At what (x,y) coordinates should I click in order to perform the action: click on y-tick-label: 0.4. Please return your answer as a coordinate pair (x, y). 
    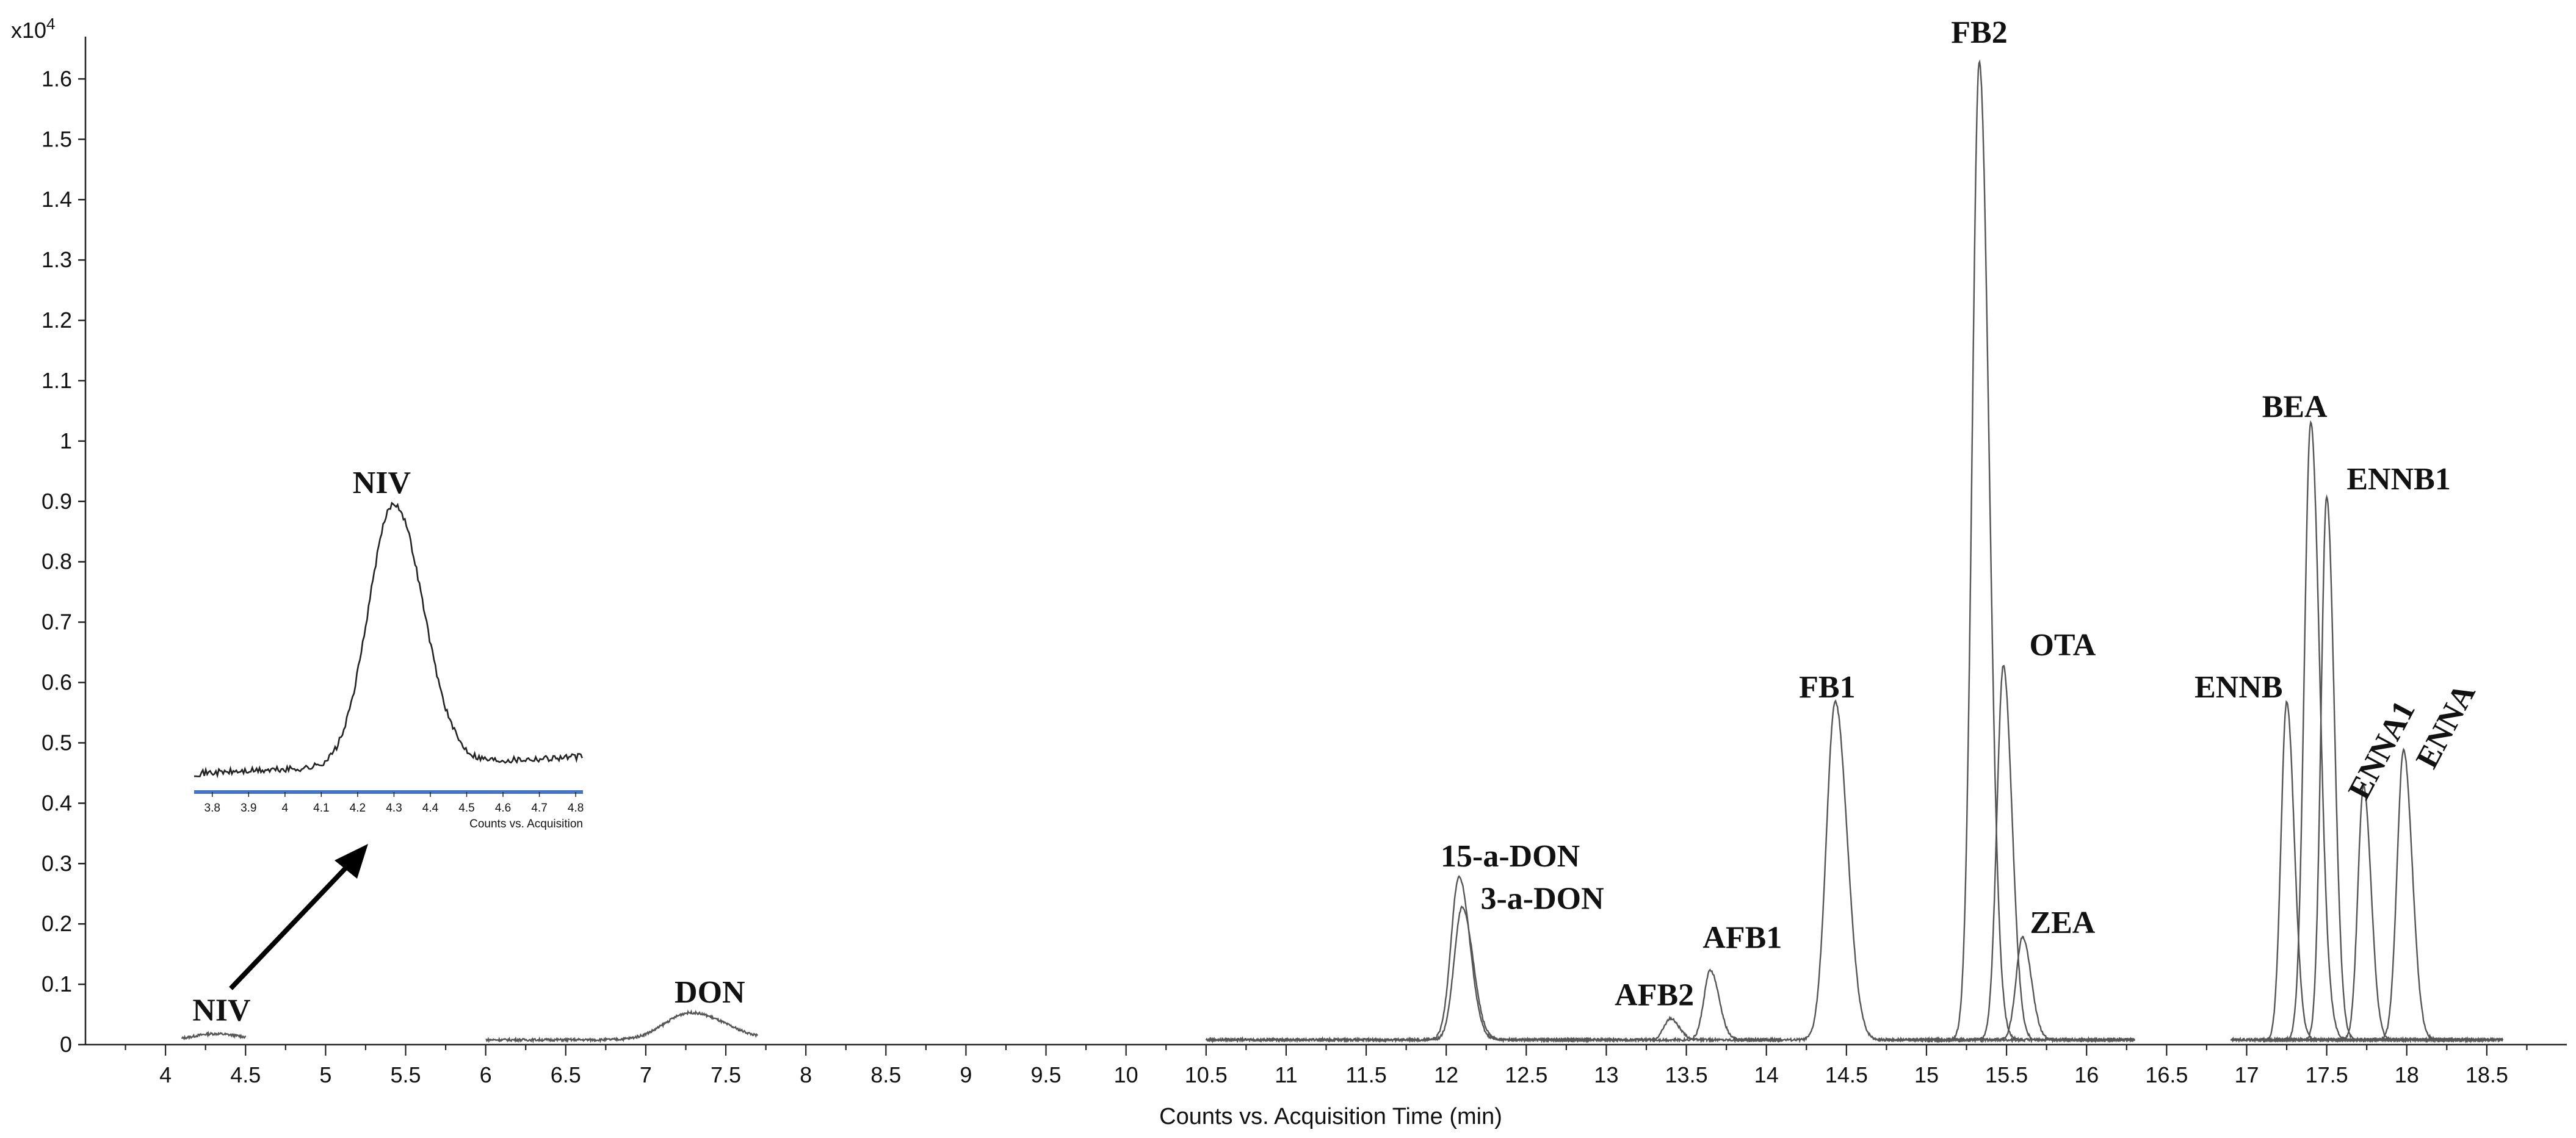
    Looking at the image, I should click on (57, 802).